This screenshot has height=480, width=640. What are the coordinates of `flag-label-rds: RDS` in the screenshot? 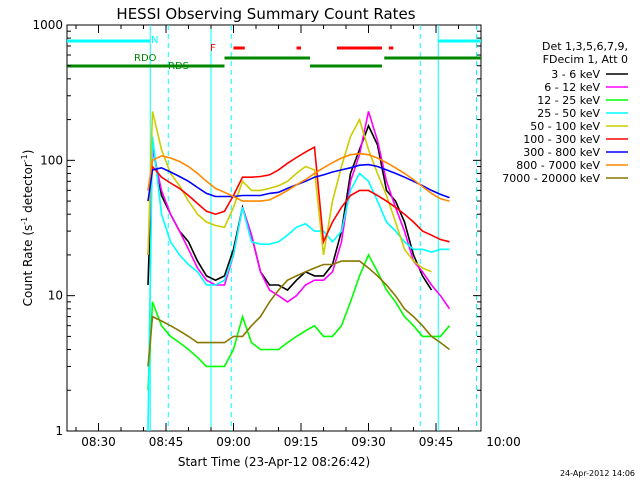 It's located at (178, 66).